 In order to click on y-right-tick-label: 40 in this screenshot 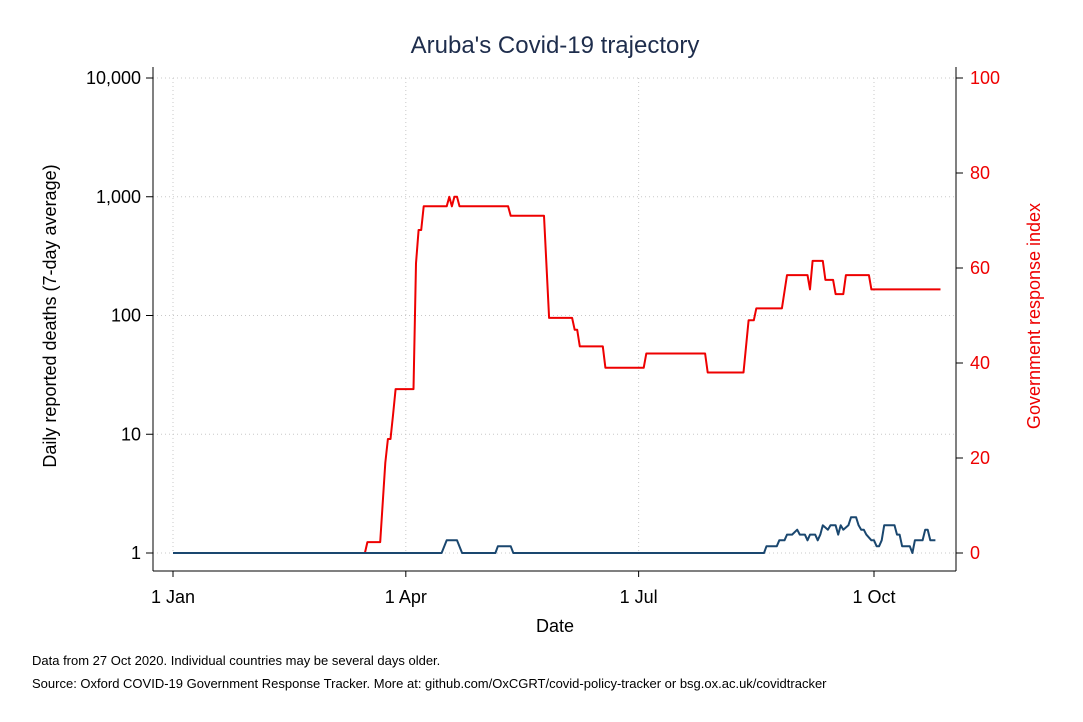, I will do `click(980, 363)`.